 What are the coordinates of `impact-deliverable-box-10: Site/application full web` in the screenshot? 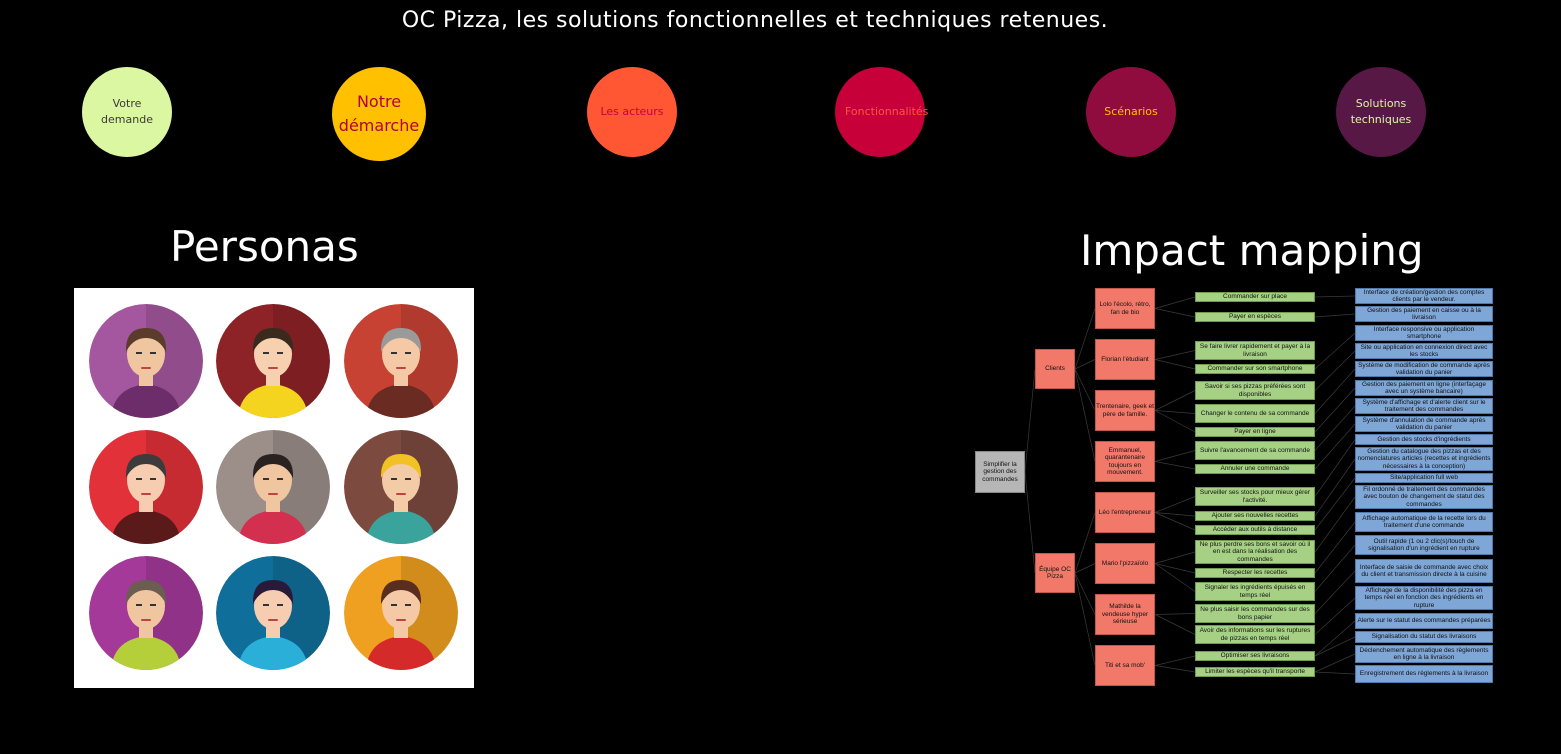 It's located at (1424, 478).